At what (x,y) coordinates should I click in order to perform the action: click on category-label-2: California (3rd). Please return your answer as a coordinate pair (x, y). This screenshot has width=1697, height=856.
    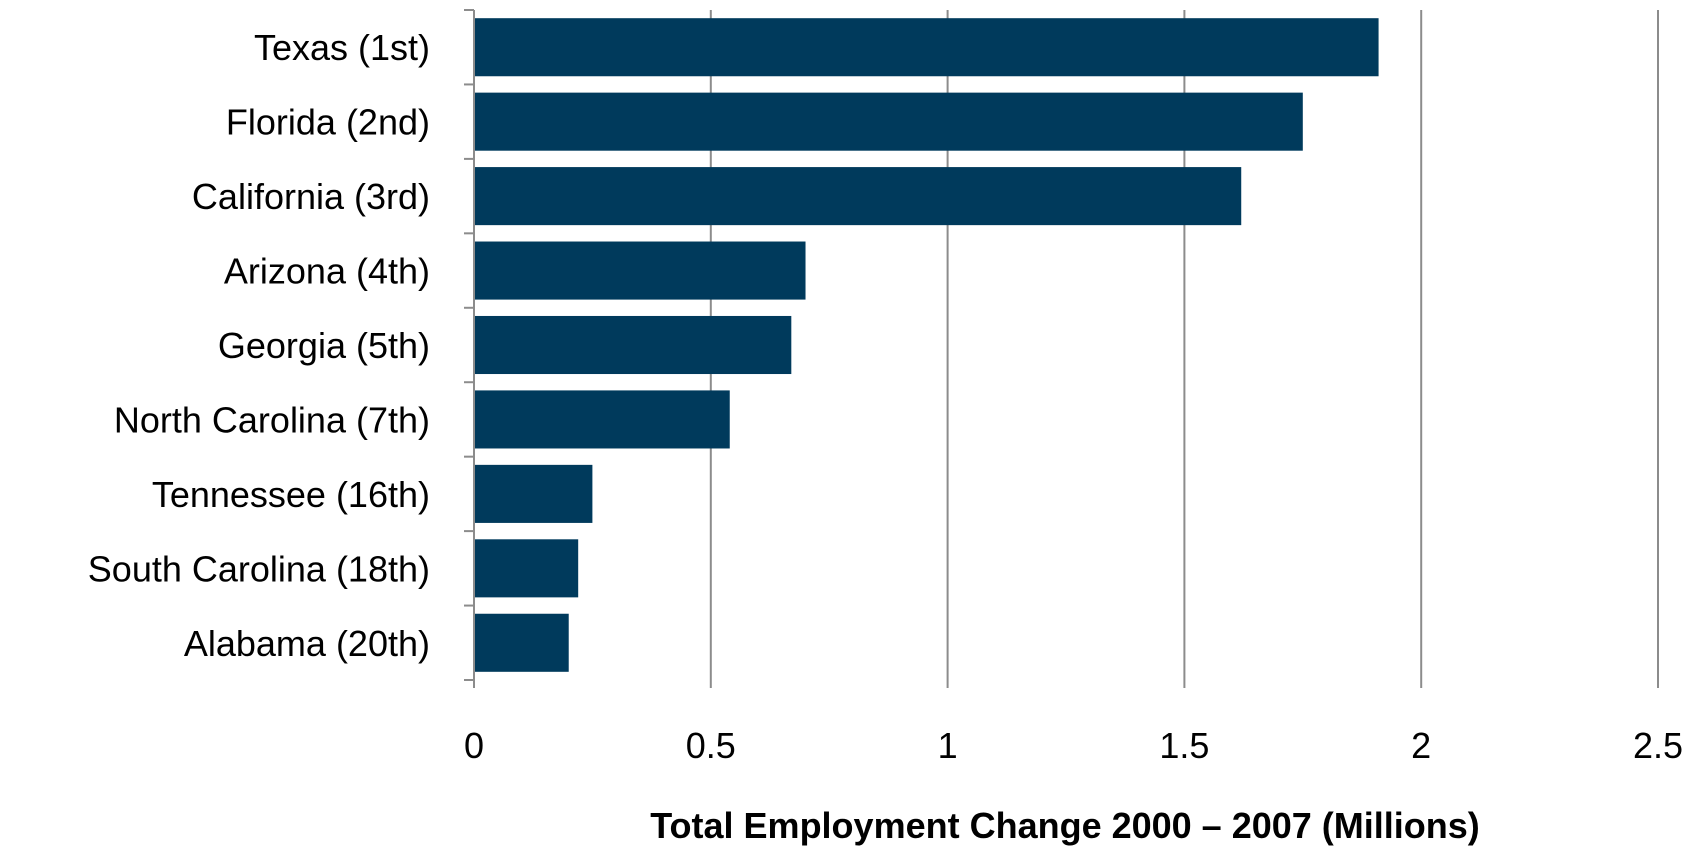
    Looking at the image, I should click on (311, 196).